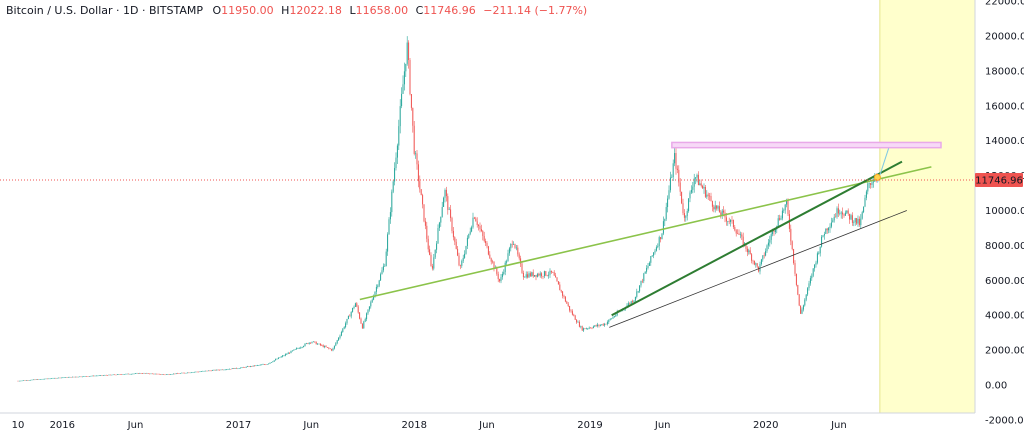 The width and height of the screenshot is (1024, 433). Describe the element at coordinates (1004, 106) in the screenshot. I see `y-tick-label: 16000.00` at that location.